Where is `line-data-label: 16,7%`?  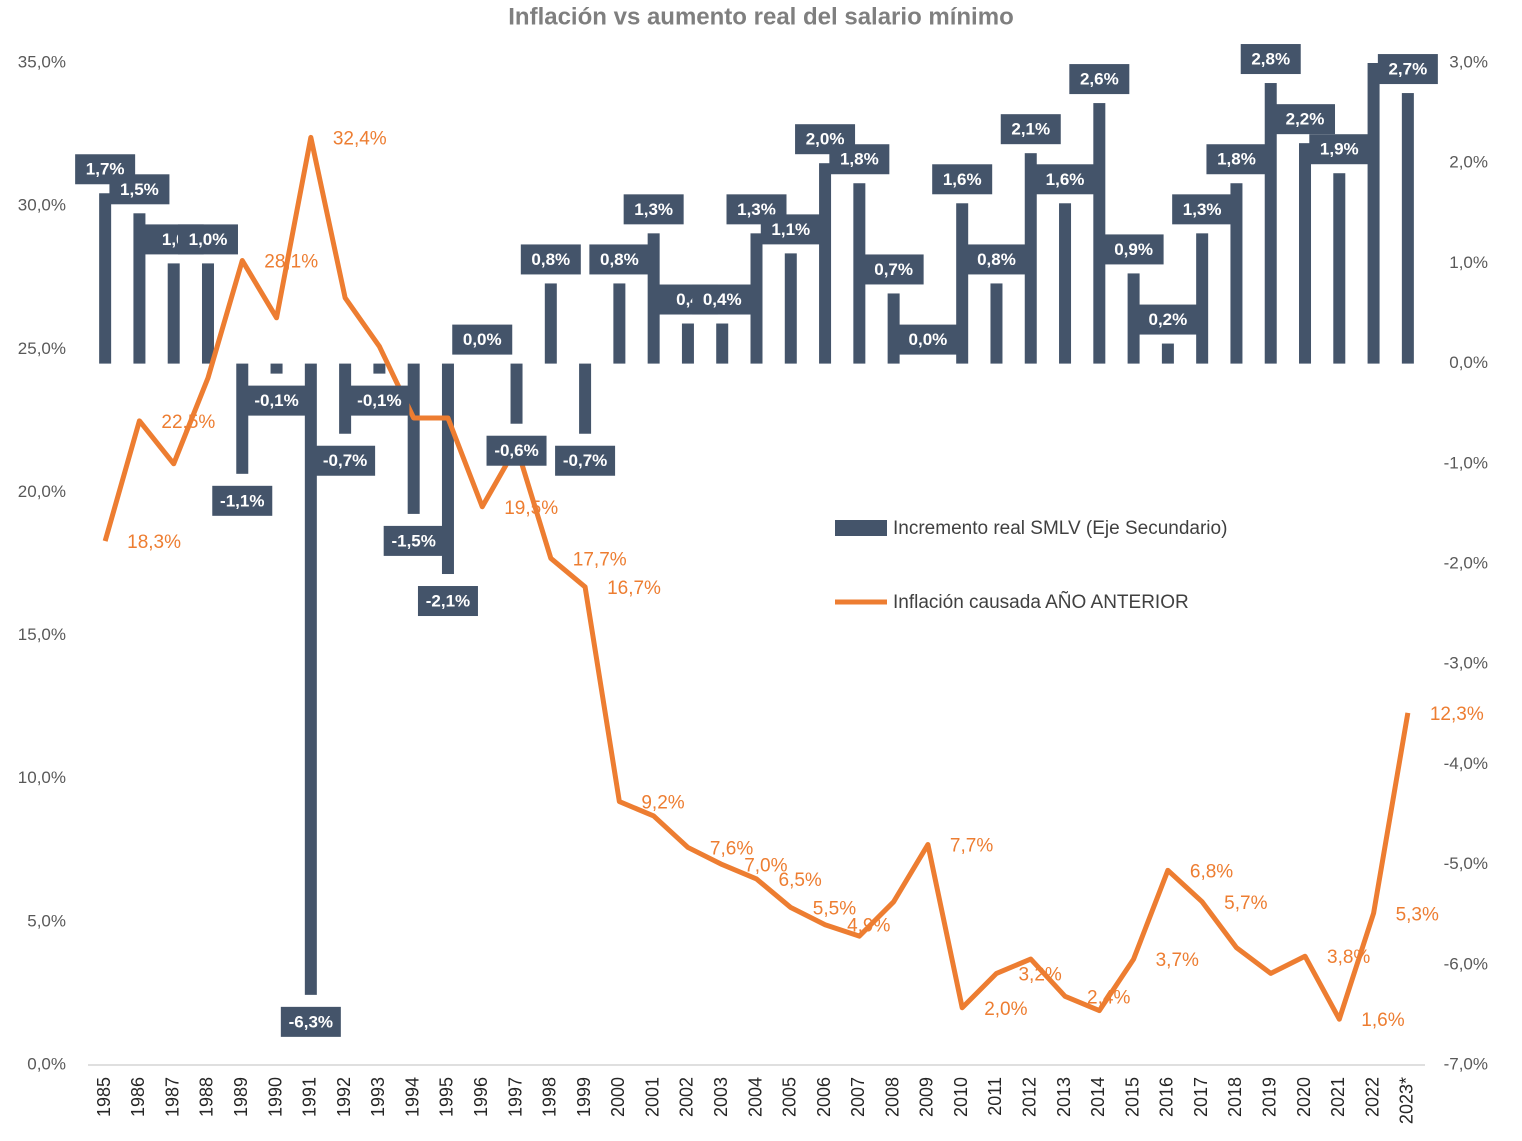
line-data-label: 16,7% is located at coordinates (634, 588).